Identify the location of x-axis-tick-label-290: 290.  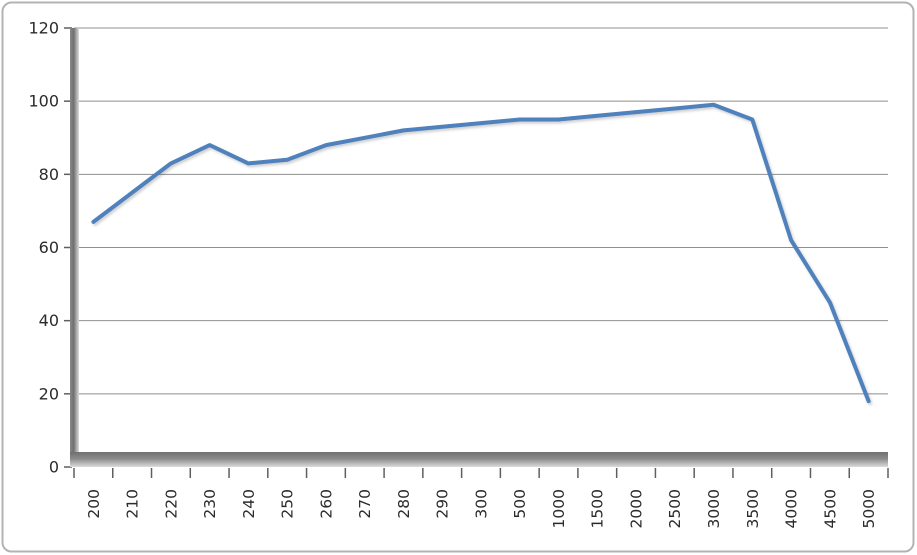
(443, 504).